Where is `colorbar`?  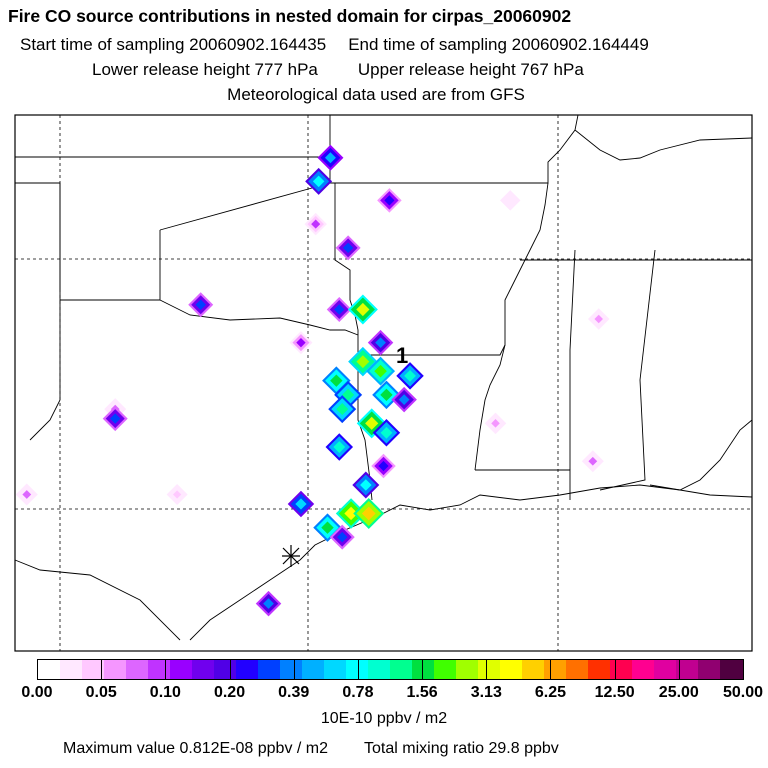
colorbar is located at coordinates (390, 669).